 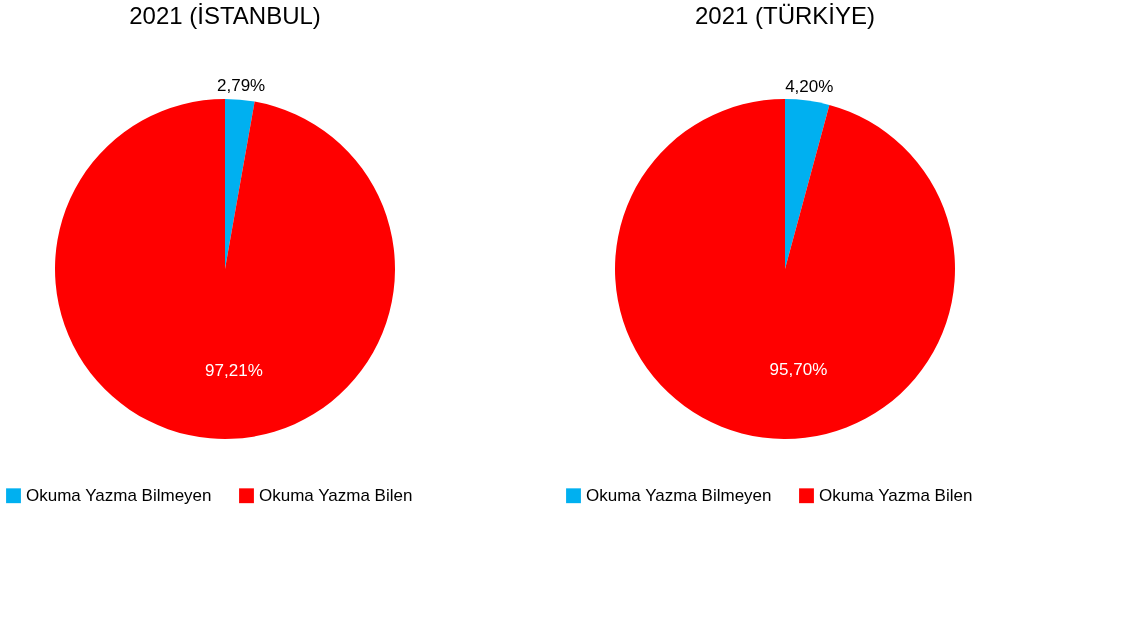 What do you see at coordinates (225, 15) in the screenshot?
I see `chart-title: 2021 (İSTANBUL)` at bounding box center [225, 15].